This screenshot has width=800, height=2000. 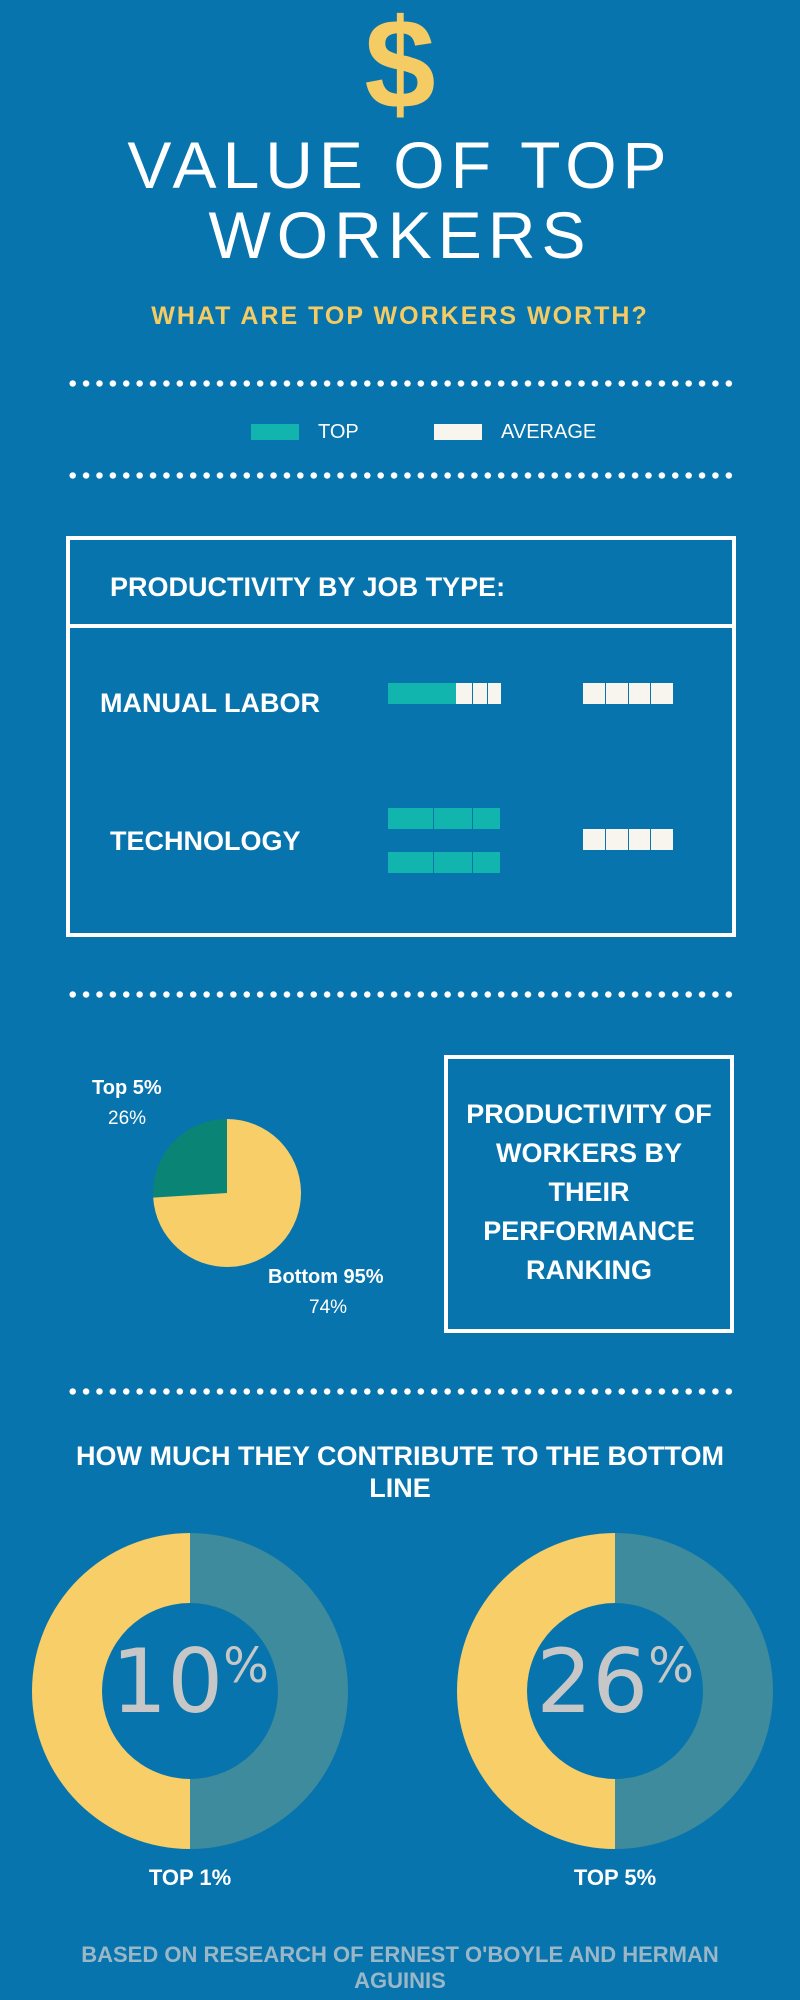 What do you see at coordinates (628, 693) in the screenshot?
I see `manual-average-bar` at bounding box center [628, 693].